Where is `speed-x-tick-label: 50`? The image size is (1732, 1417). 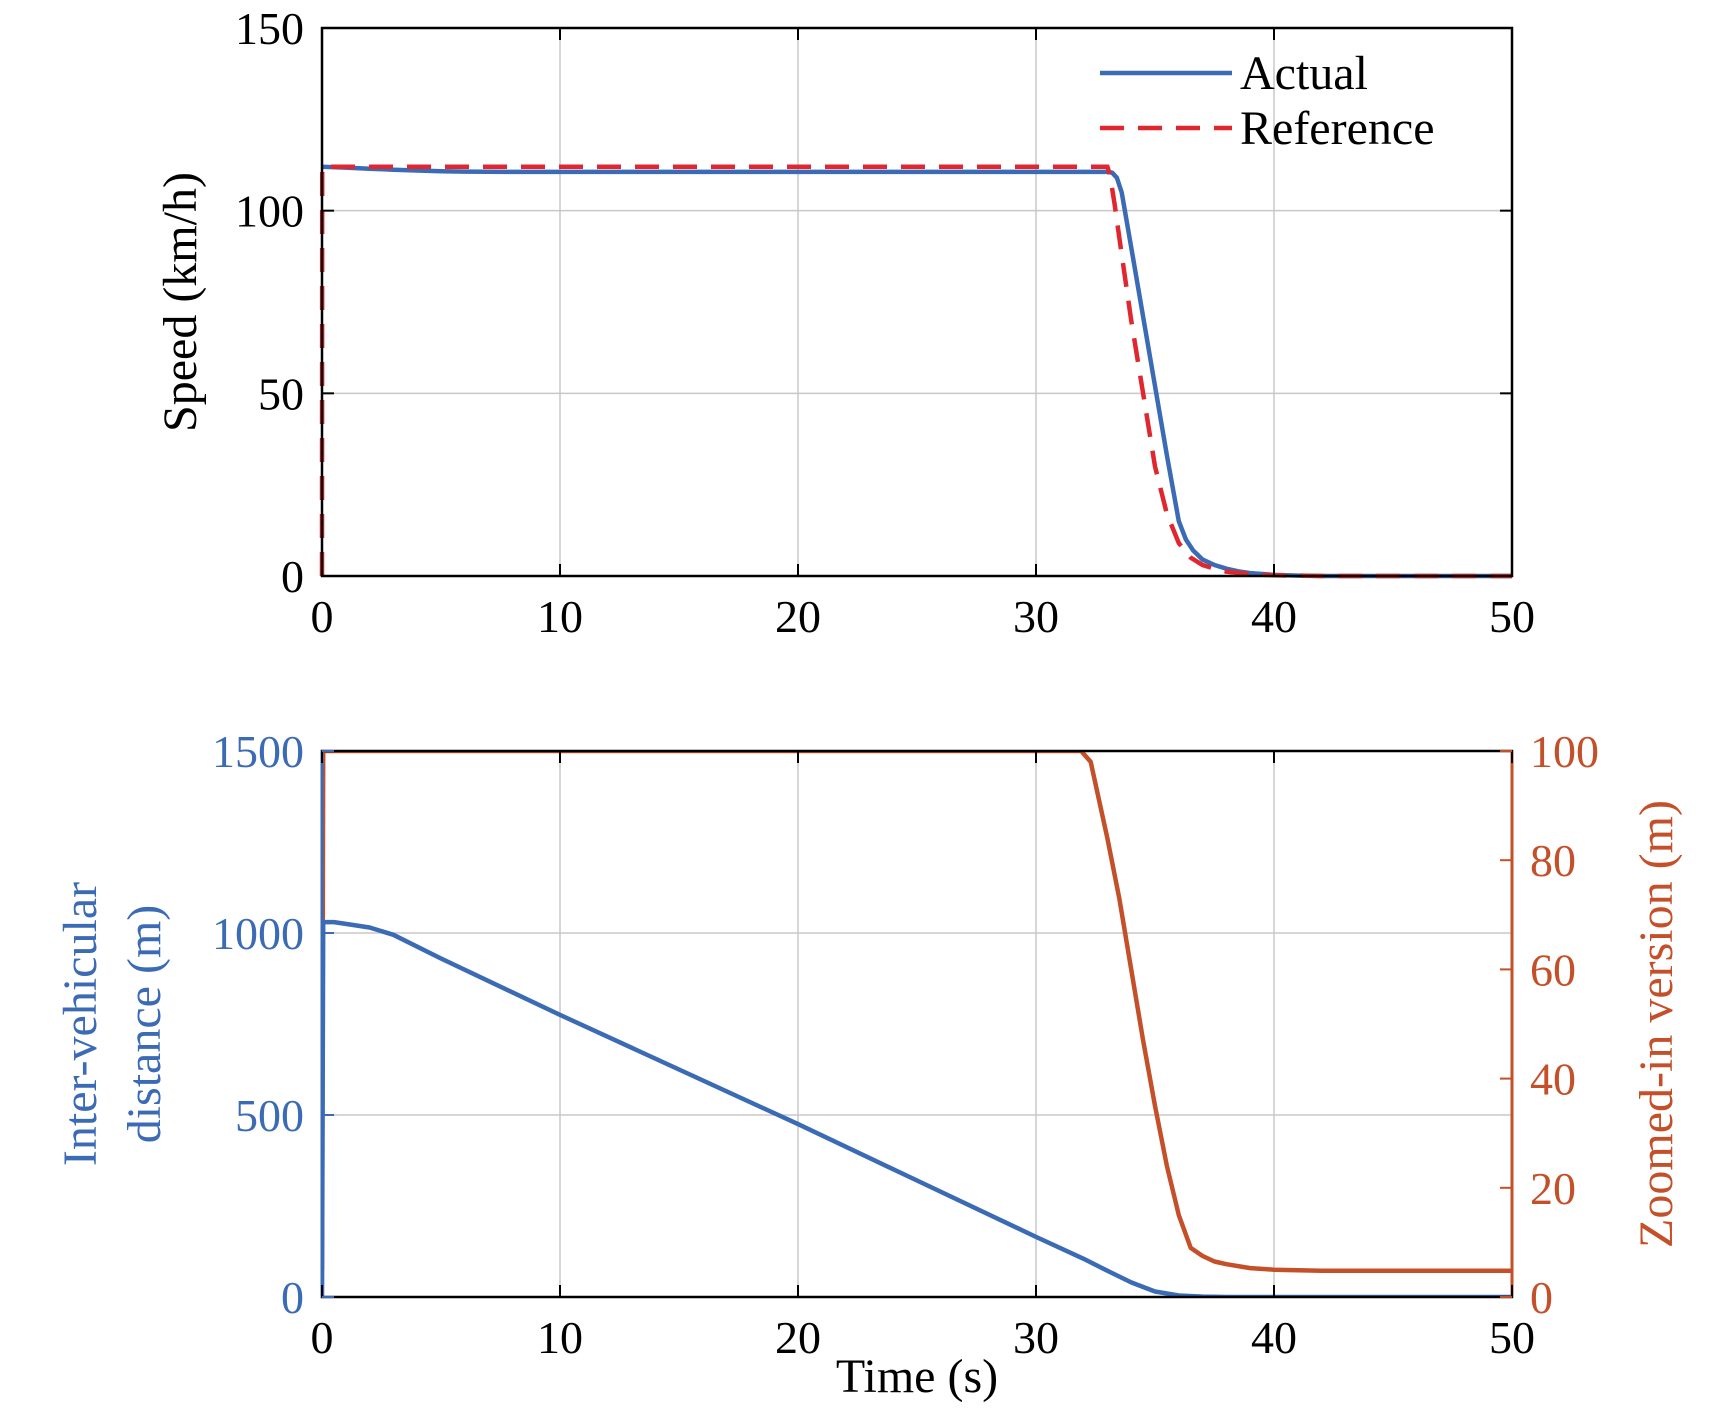 speed-x-tick-label: 50 is located at coordinates (1512, 616).